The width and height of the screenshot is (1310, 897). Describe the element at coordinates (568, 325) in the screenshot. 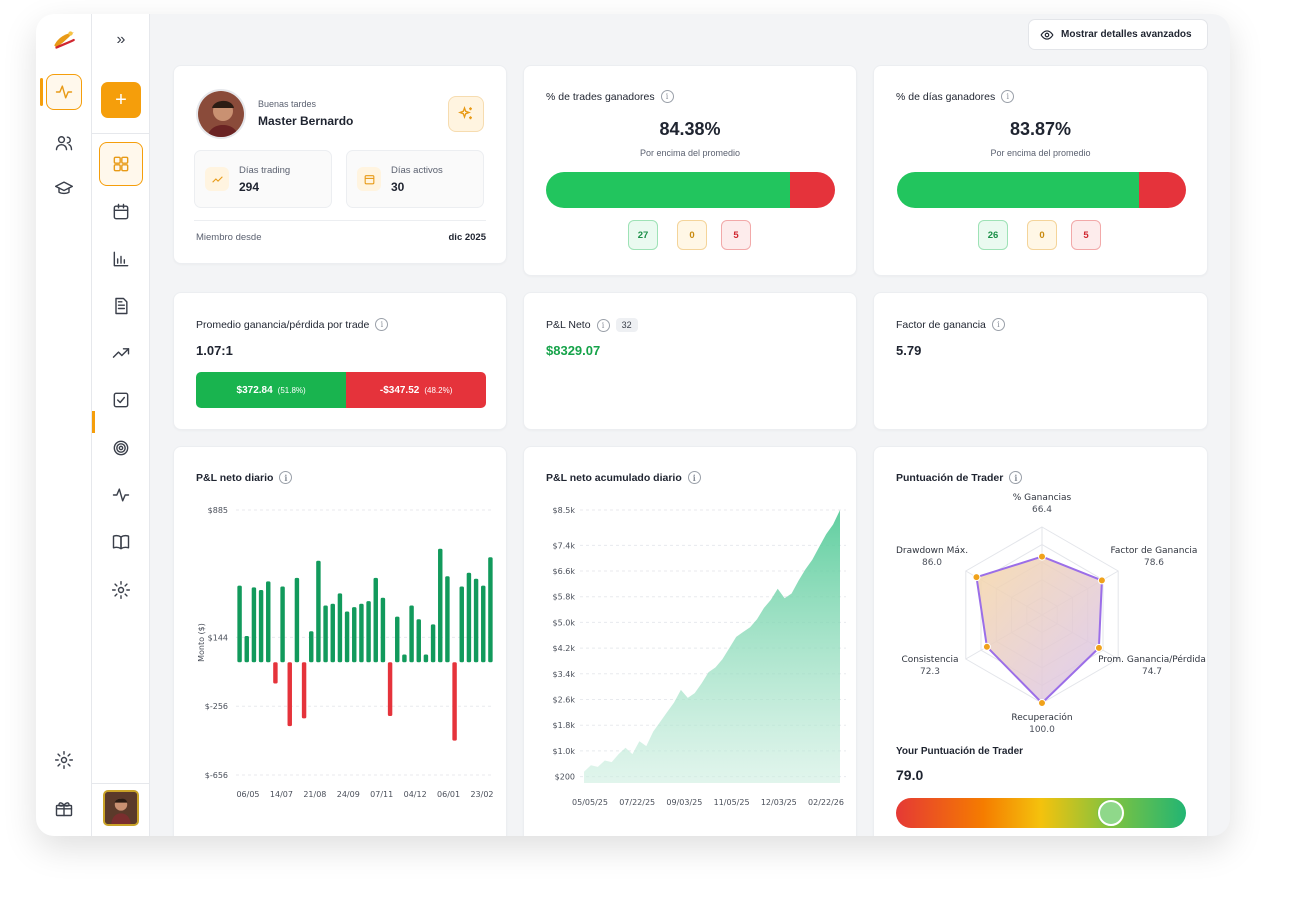

I see `net-pnl-title-text: P&L Neto` at that location.